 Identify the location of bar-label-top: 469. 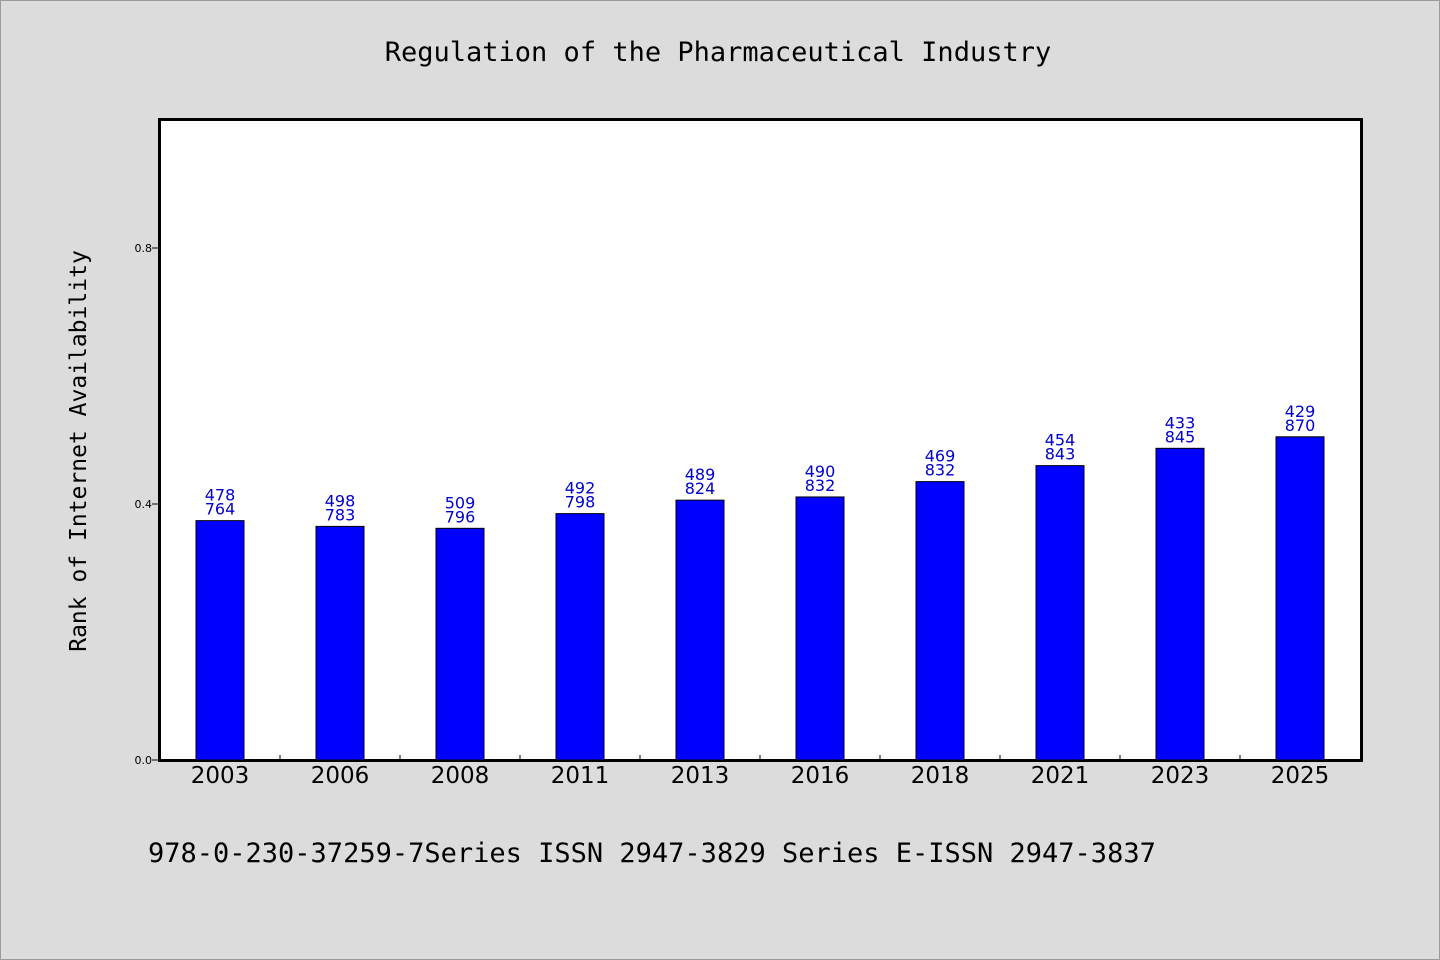
(940, 456).